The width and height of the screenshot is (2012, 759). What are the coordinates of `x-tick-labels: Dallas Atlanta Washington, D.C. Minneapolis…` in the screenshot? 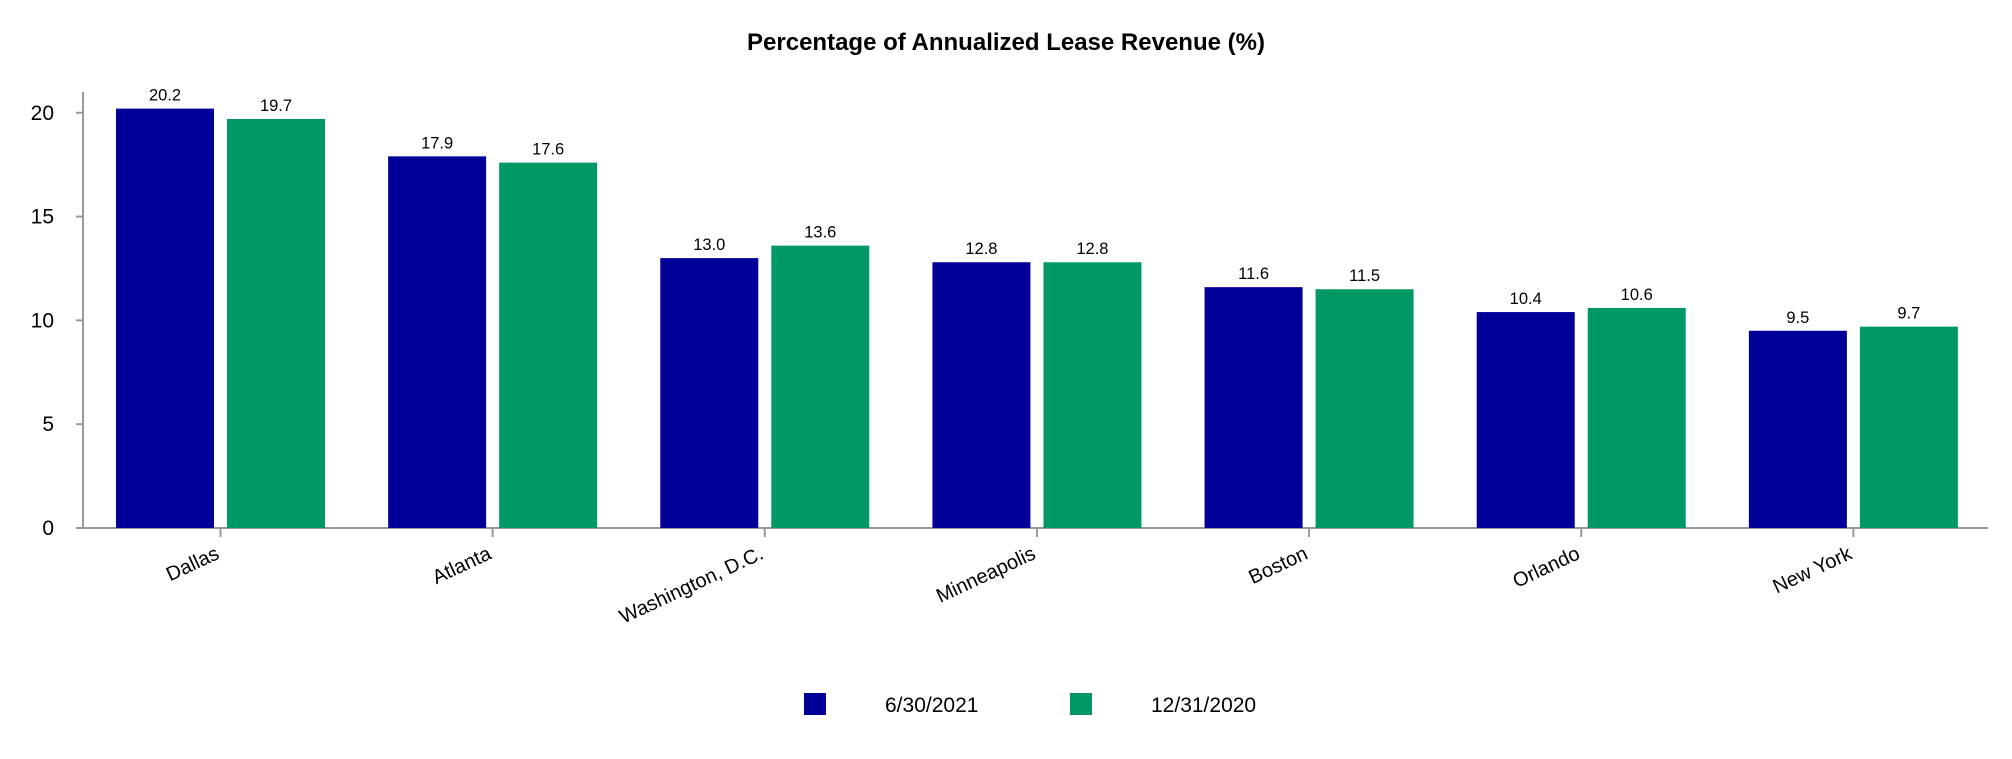 It's located at (1009, 585).